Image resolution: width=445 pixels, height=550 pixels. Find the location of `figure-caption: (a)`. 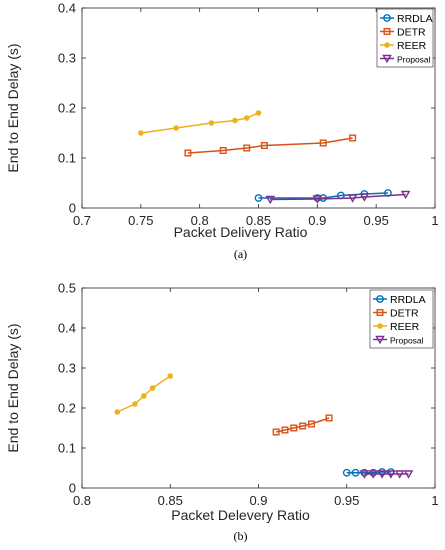

figure-caption: (a) is located at coordinates (240, 254).